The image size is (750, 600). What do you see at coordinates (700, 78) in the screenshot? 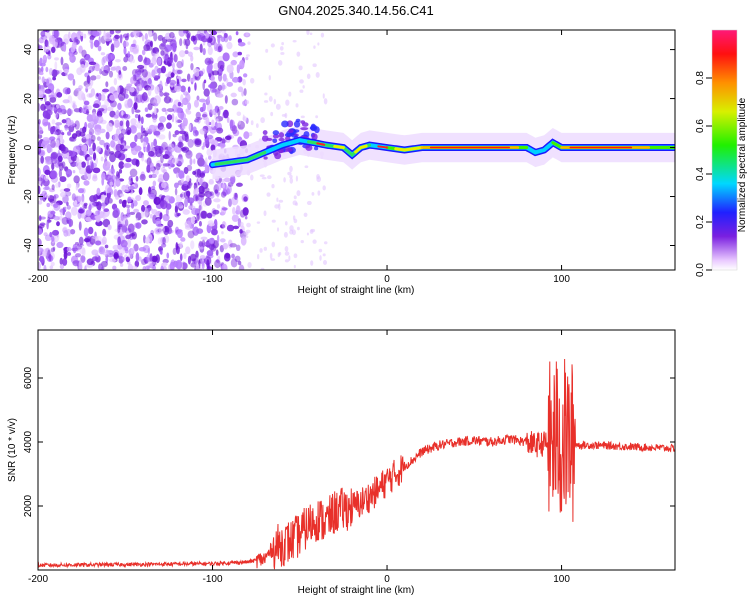
I see `colorbar-tick-label: 0.8` at bounding box center [700, 78].